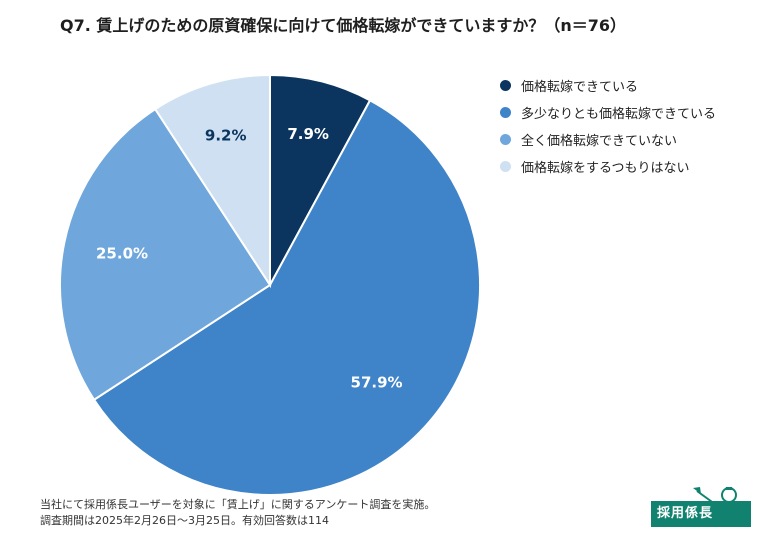  I want to click on logo-text: 採用係長, so click(701, 514).